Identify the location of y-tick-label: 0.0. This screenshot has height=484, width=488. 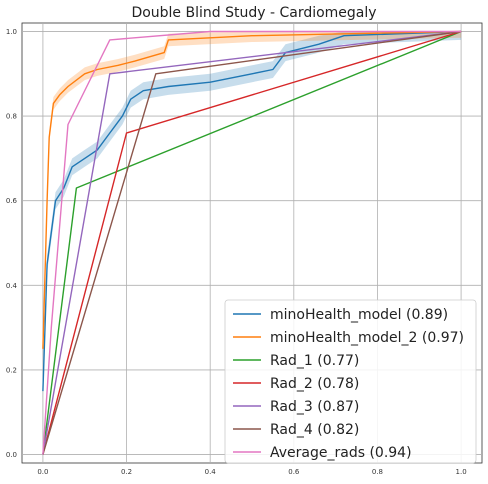
(11, 455).